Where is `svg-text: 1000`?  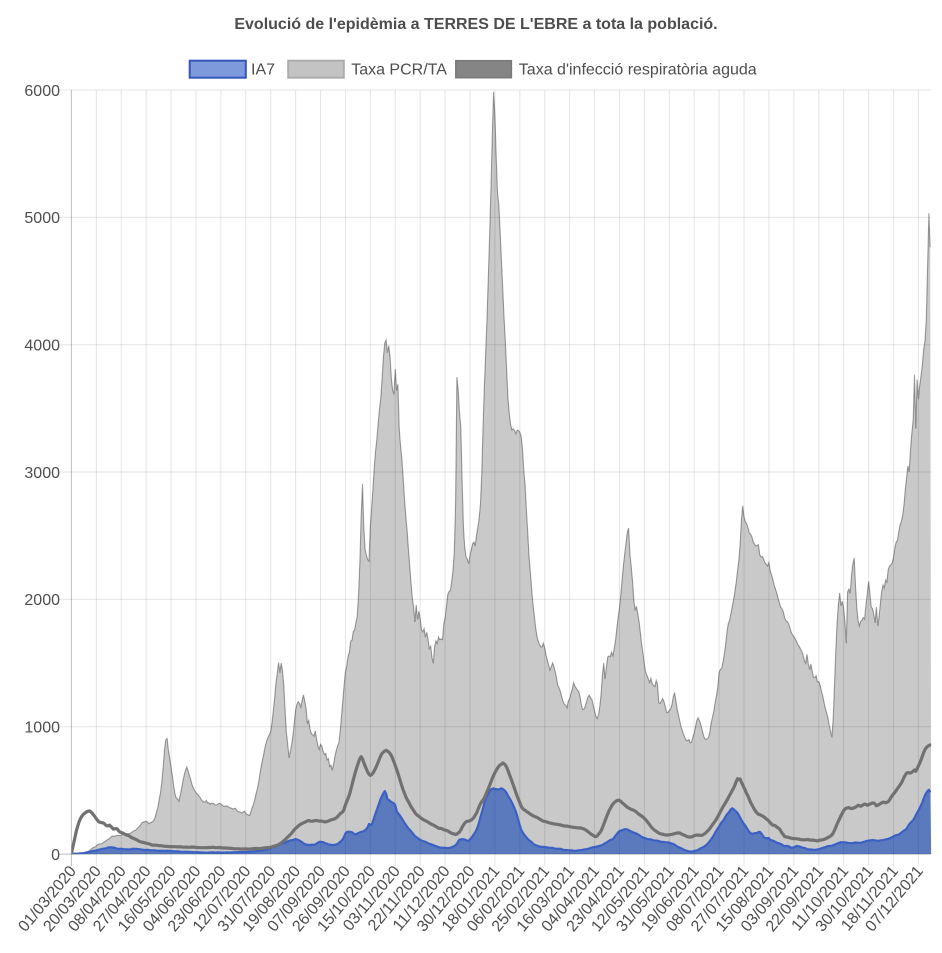
svg-text: 1000 is located at coordinates (42, 728).